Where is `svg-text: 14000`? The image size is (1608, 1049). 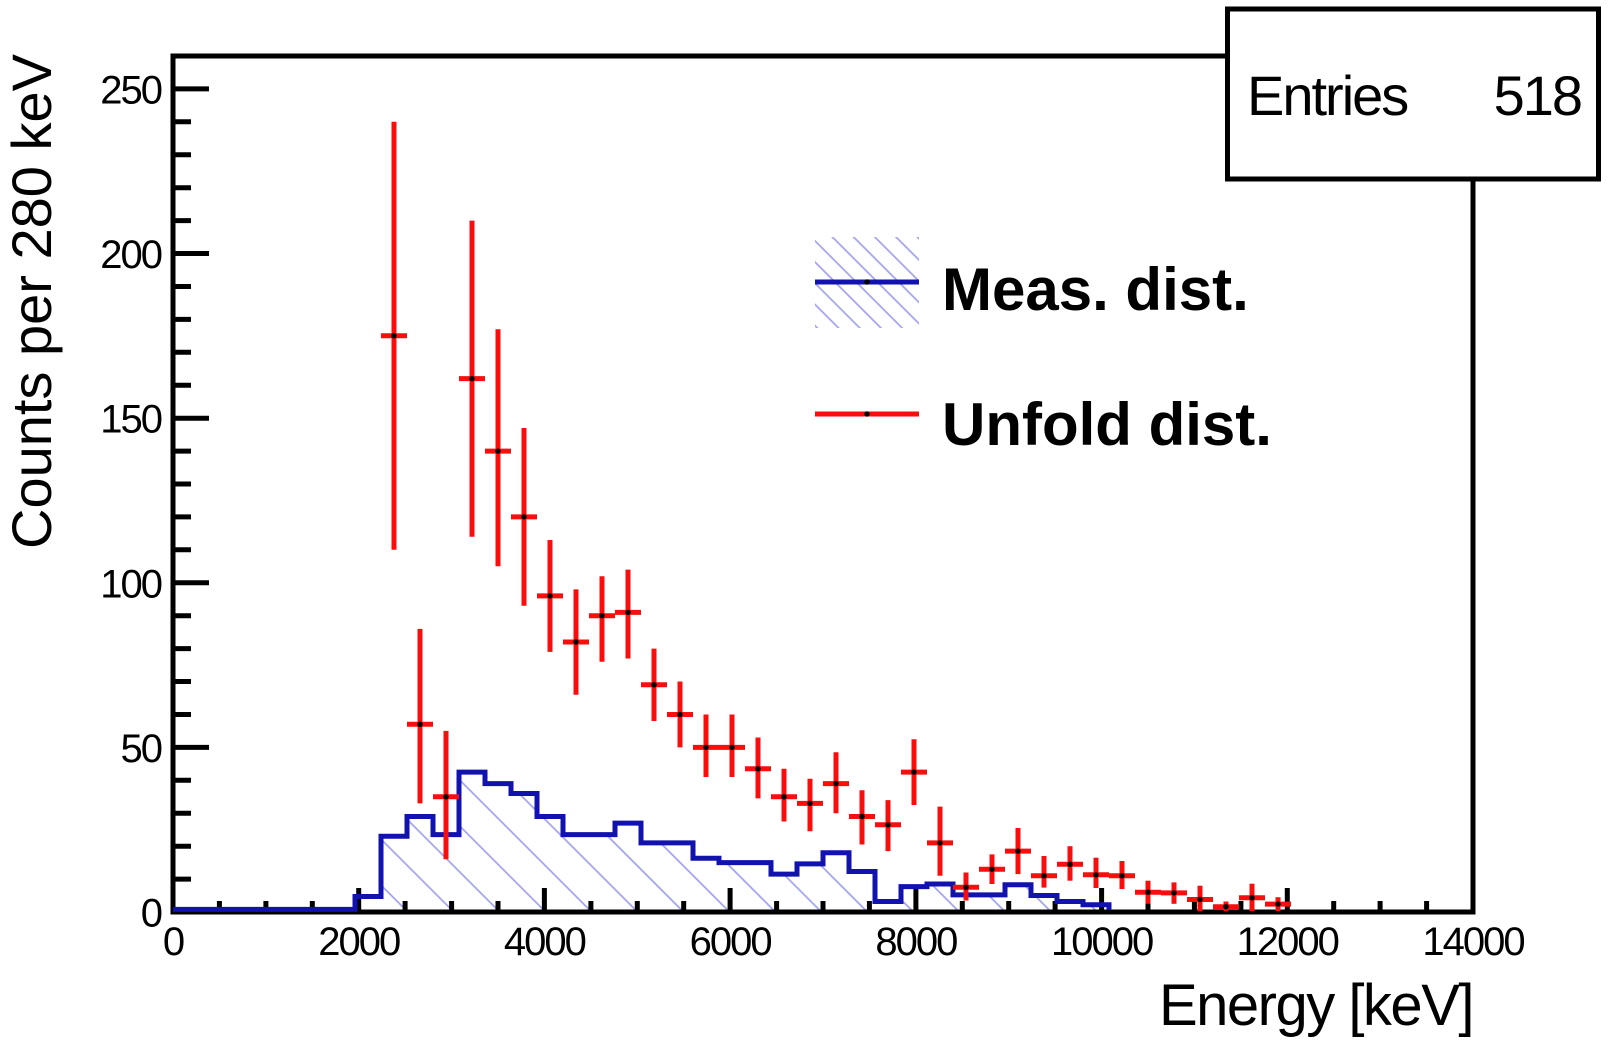 svg-text: 14000 is located at coordinates (1473, 942).